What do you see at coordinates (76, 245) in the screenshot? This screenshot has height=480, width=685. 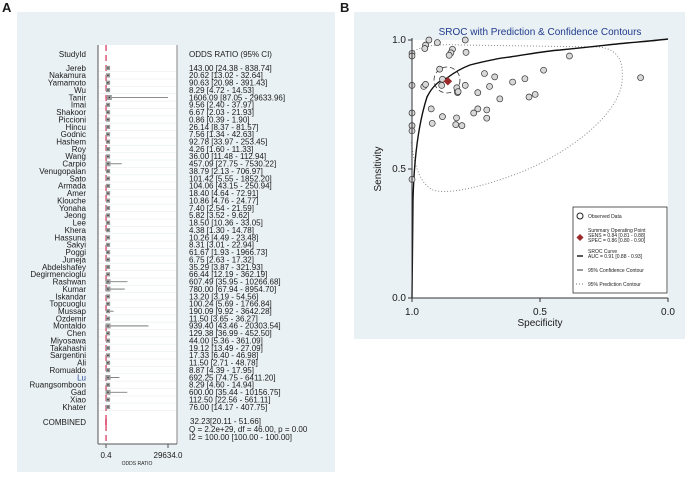 I see `study-name: Sakyi` at bounding box center [76, 245].